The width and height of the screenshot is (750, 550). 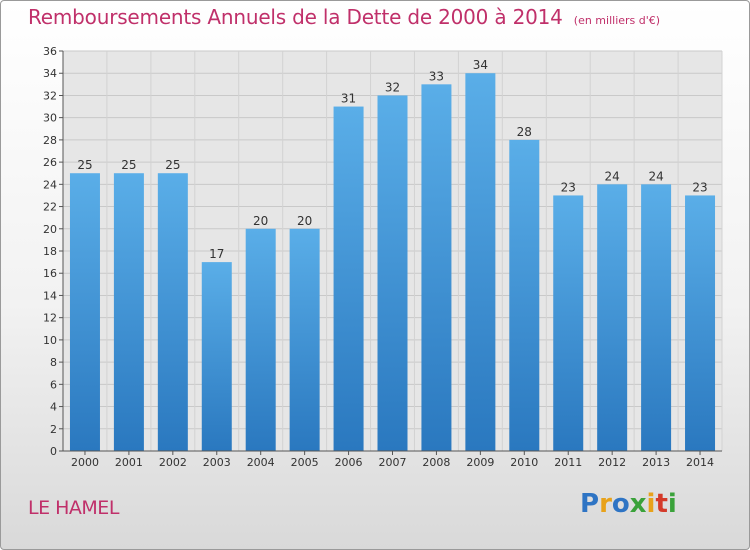 I want to click on y-tick-label: 18, so click(x=50, y=251).